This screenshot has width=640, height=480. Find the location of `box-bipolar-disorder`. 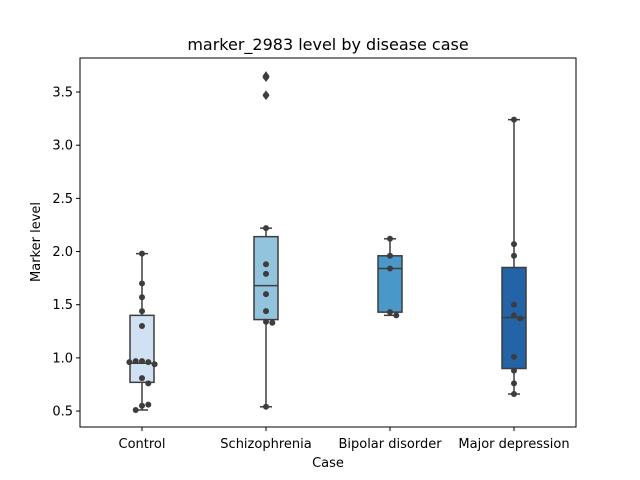

box-bipolar-disorder is located at coordinates (390, 277).